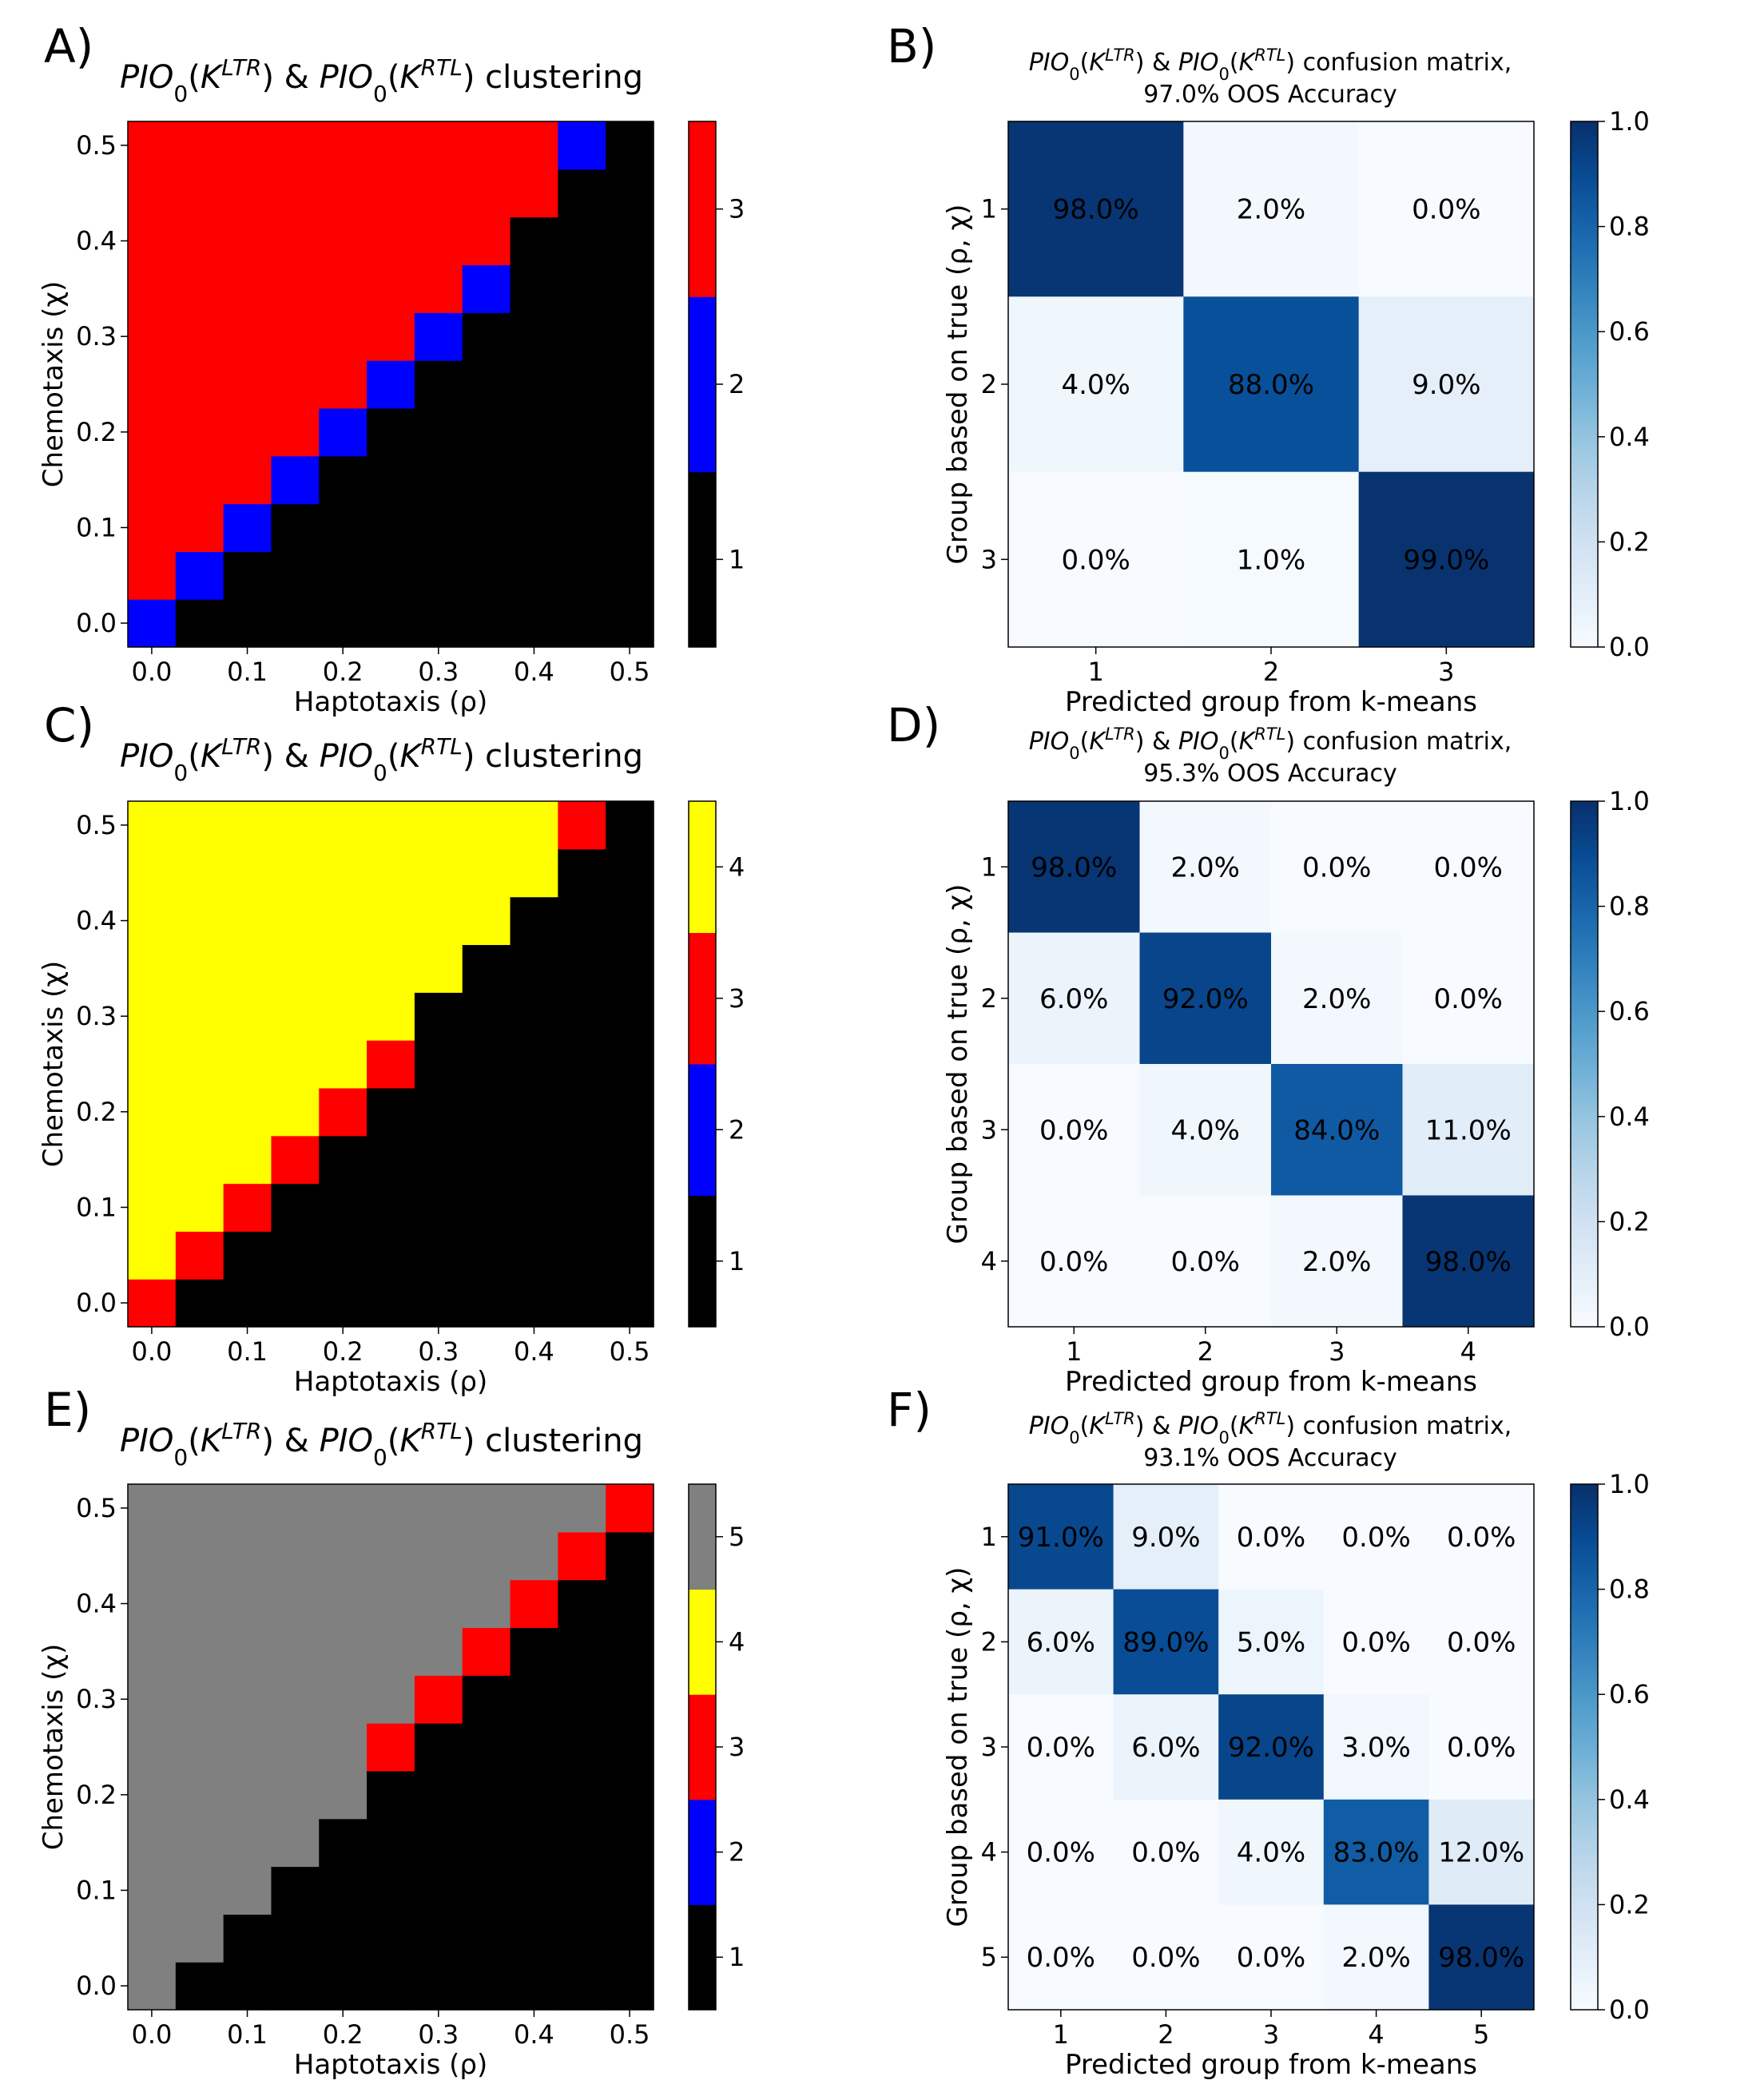  What do you see at coordinates (1095, 672) in the screenshot?
I see `x-tick-label: 1` at bounding box center [1095, 672].